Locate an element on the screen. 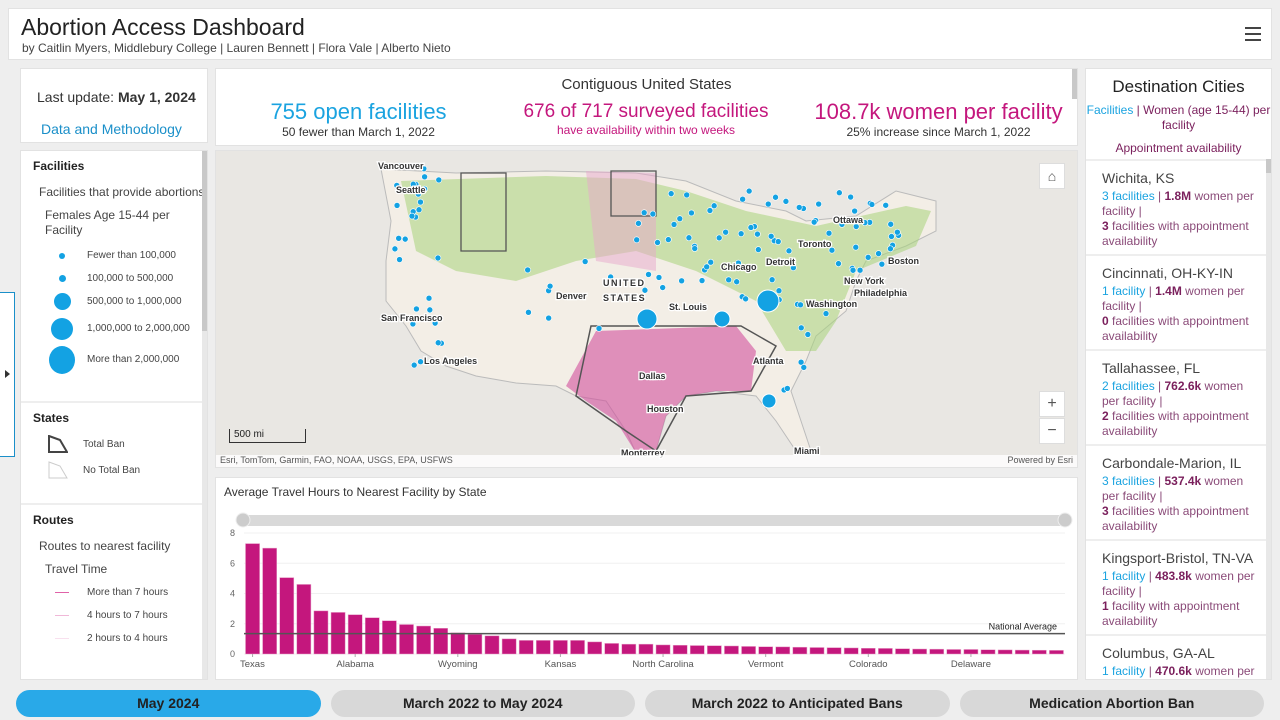  facility-point-large is located at coordinates (769, 401).